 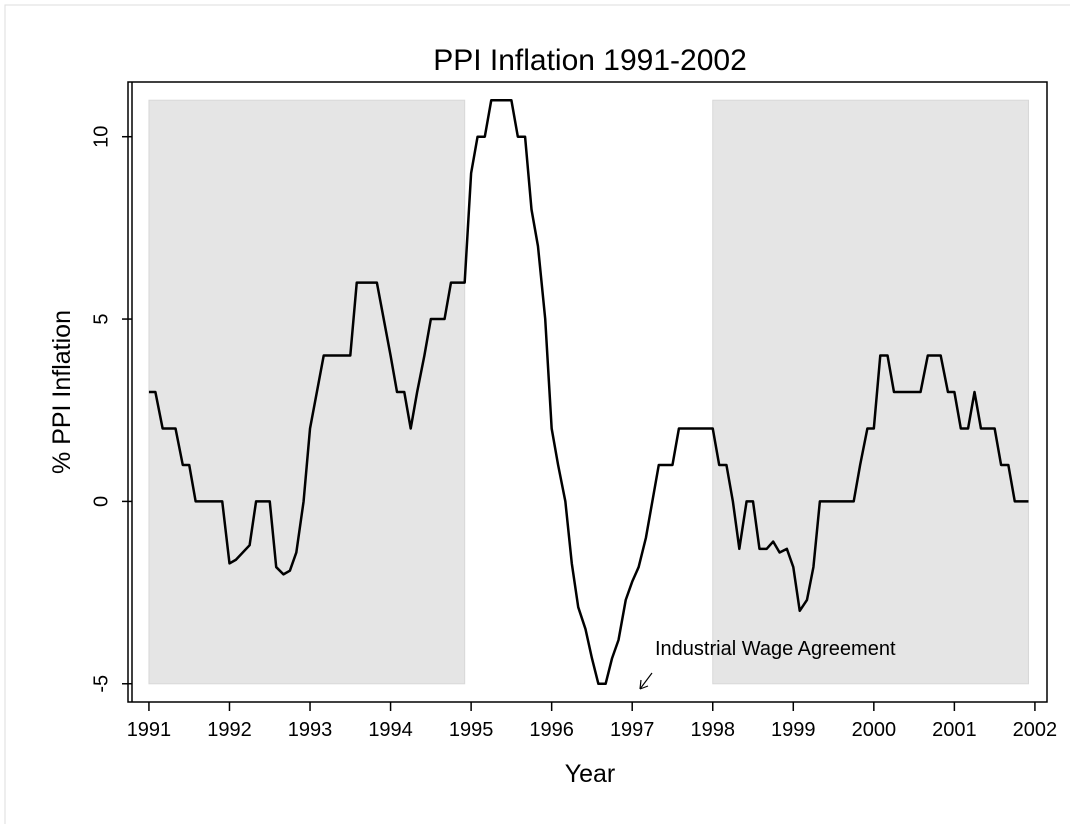 What do you see at coordinates (954, 730) in the screenshot?
I see `x-tick-label: 2001` at bounding box center [954, 730].